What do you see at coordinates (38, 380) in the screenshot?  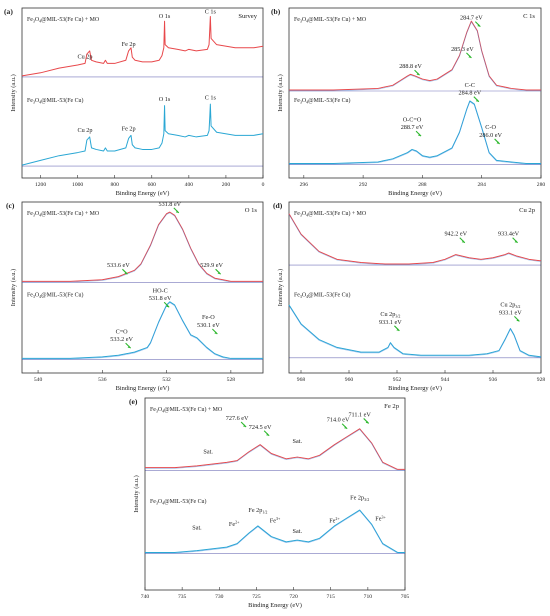 I see `x-tick-label: 540` at bounding box center [38, 380].